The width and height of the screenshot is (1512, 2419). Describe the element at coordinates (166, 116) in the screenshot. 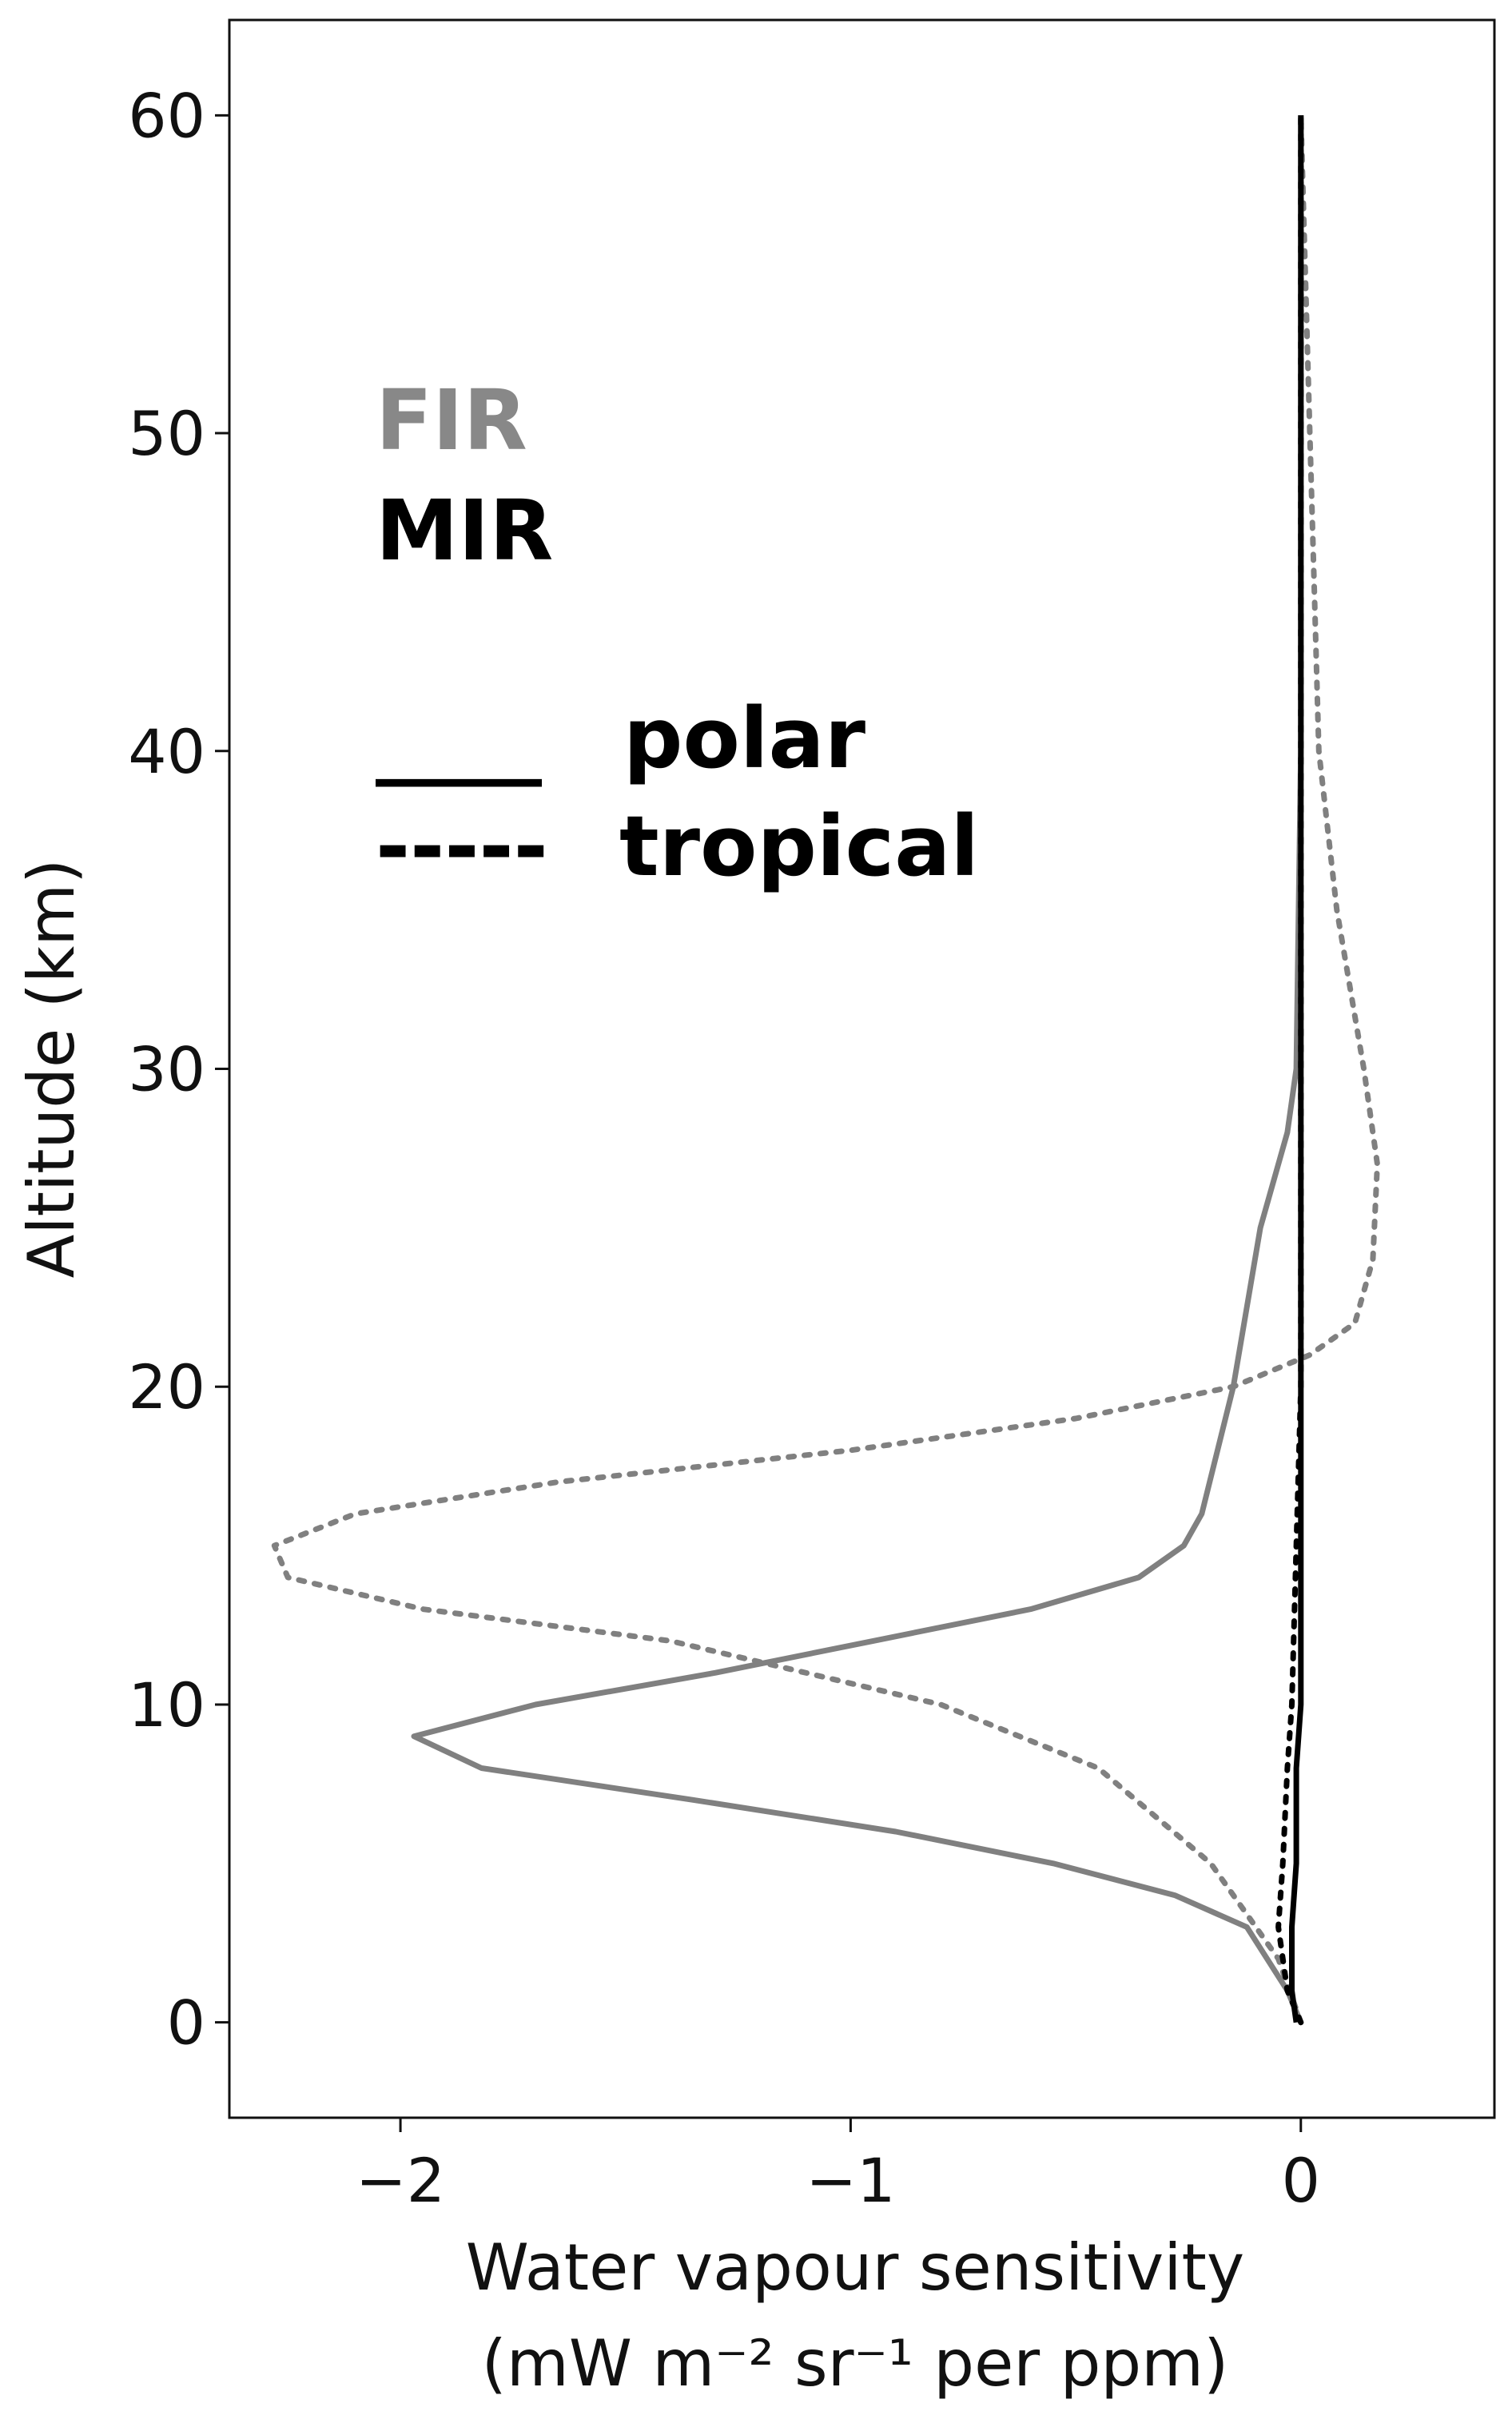

I see `y-tick-label: 60` at that location.